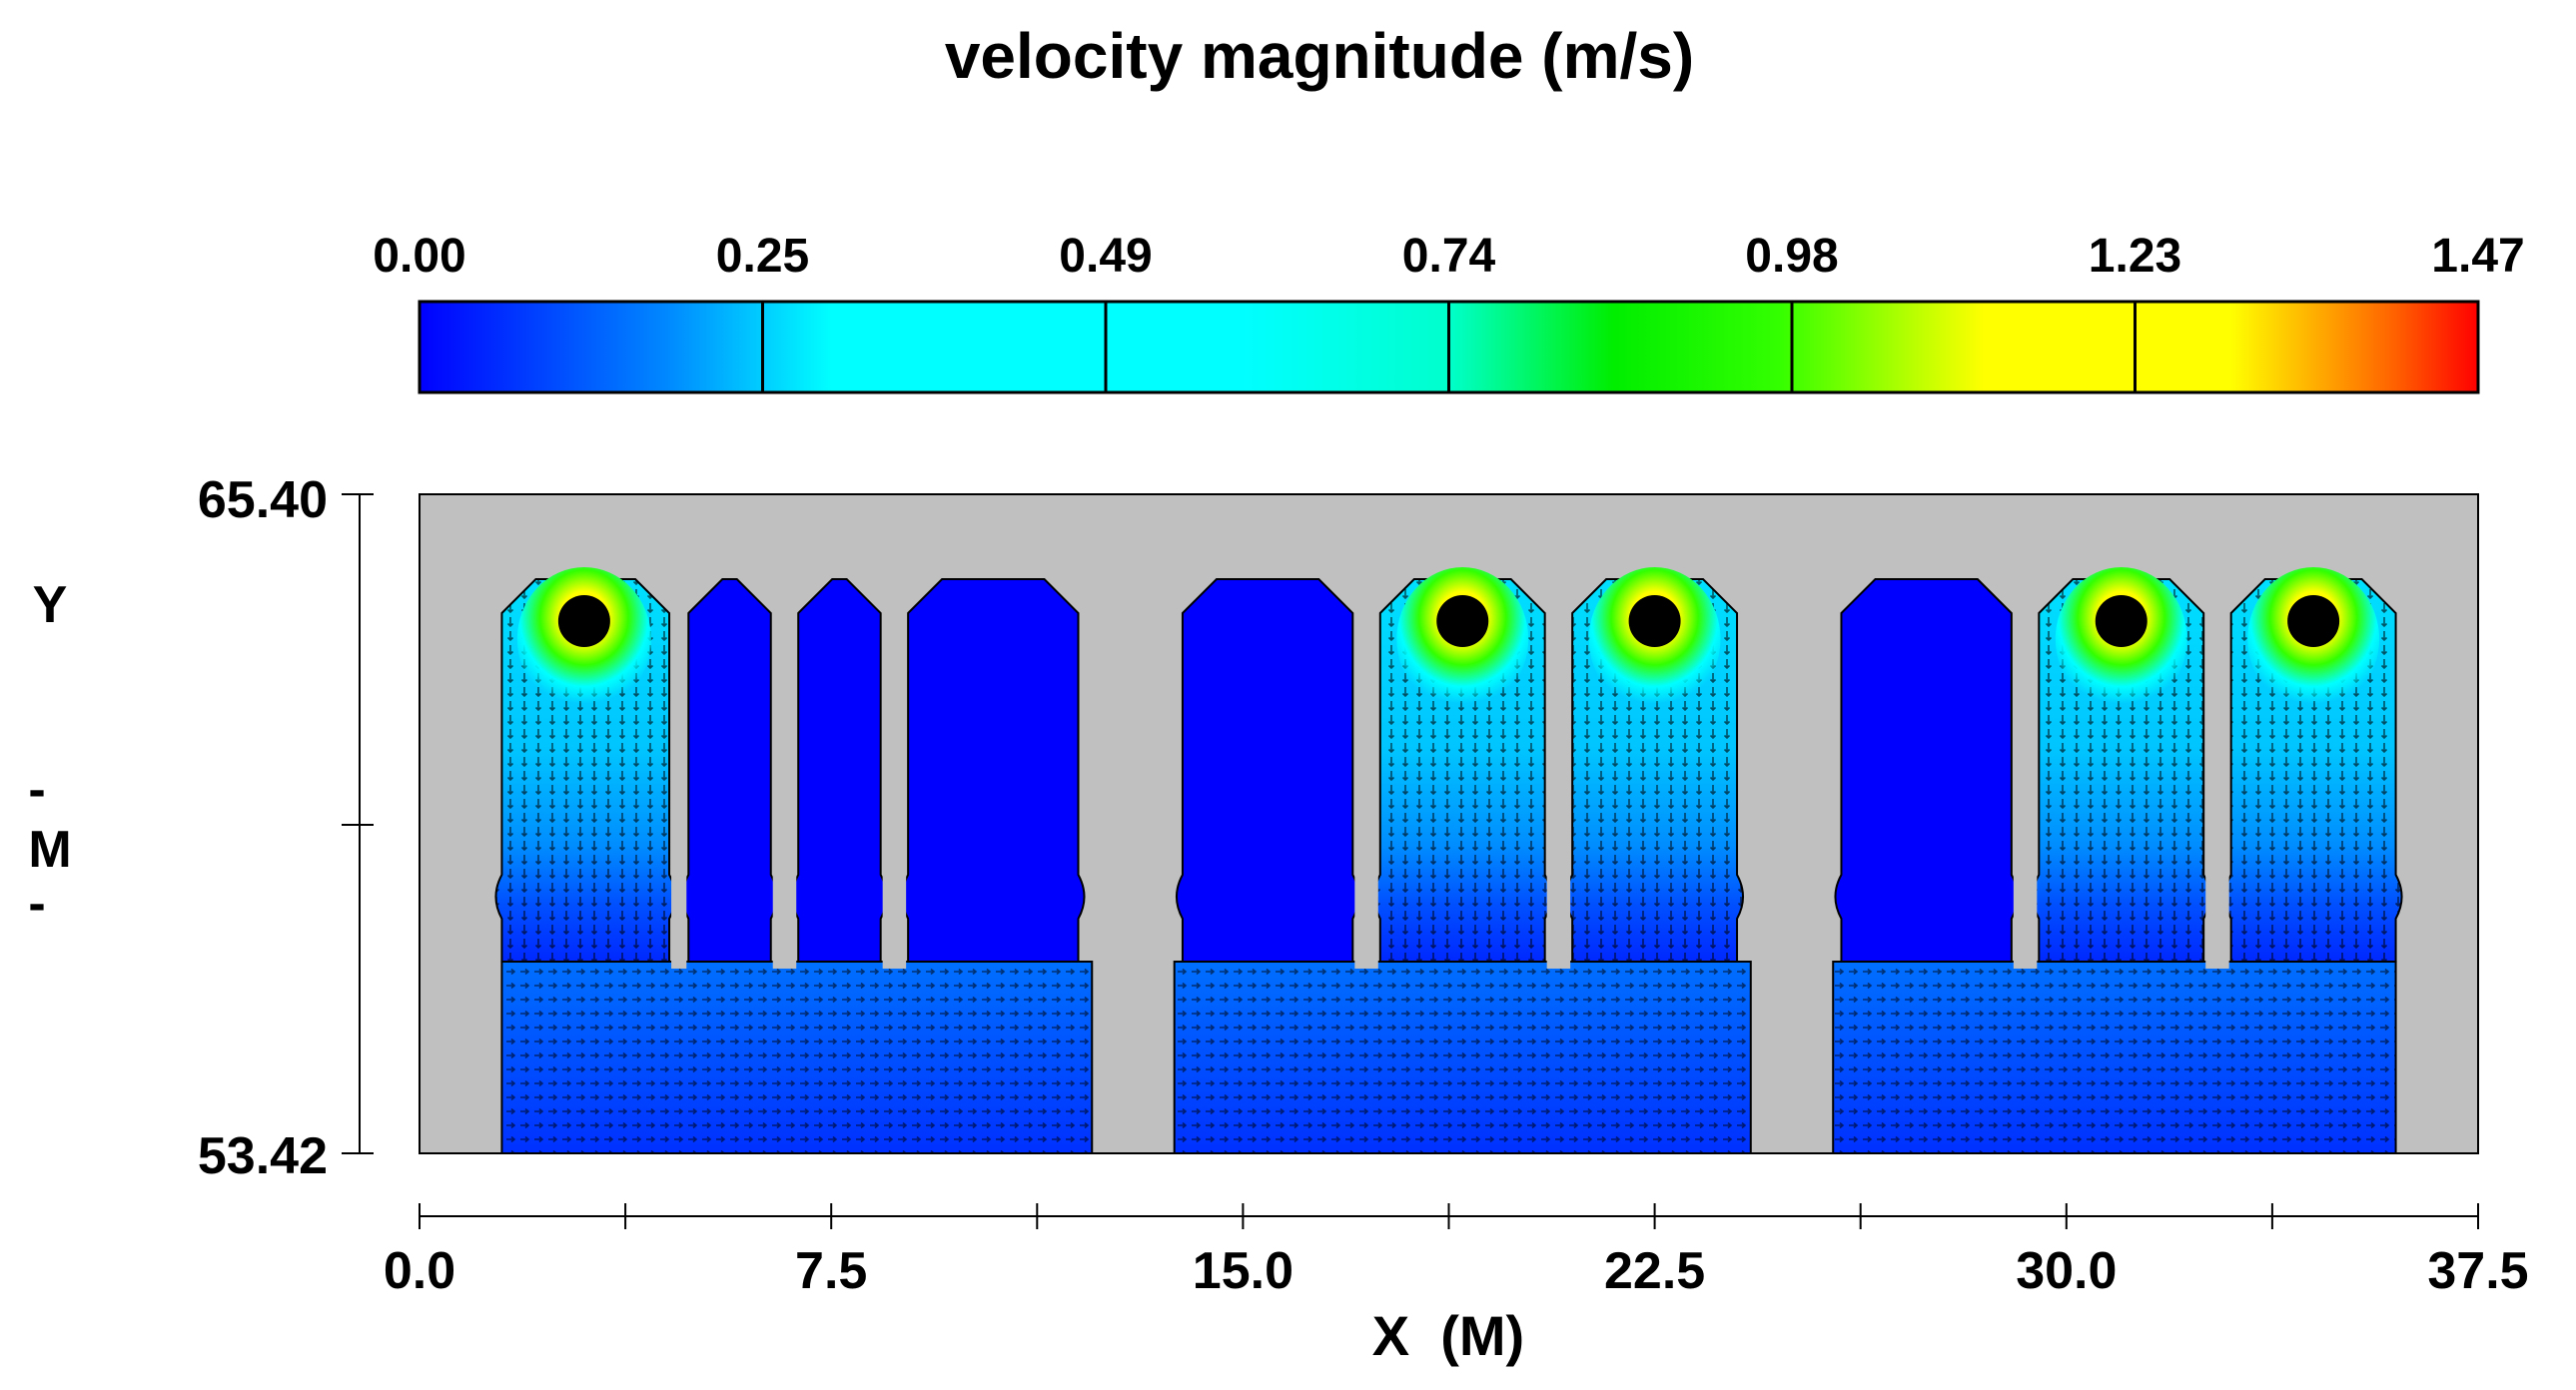  I want to click on colorbar-tick-label: 0.74, so click(1449, 256).